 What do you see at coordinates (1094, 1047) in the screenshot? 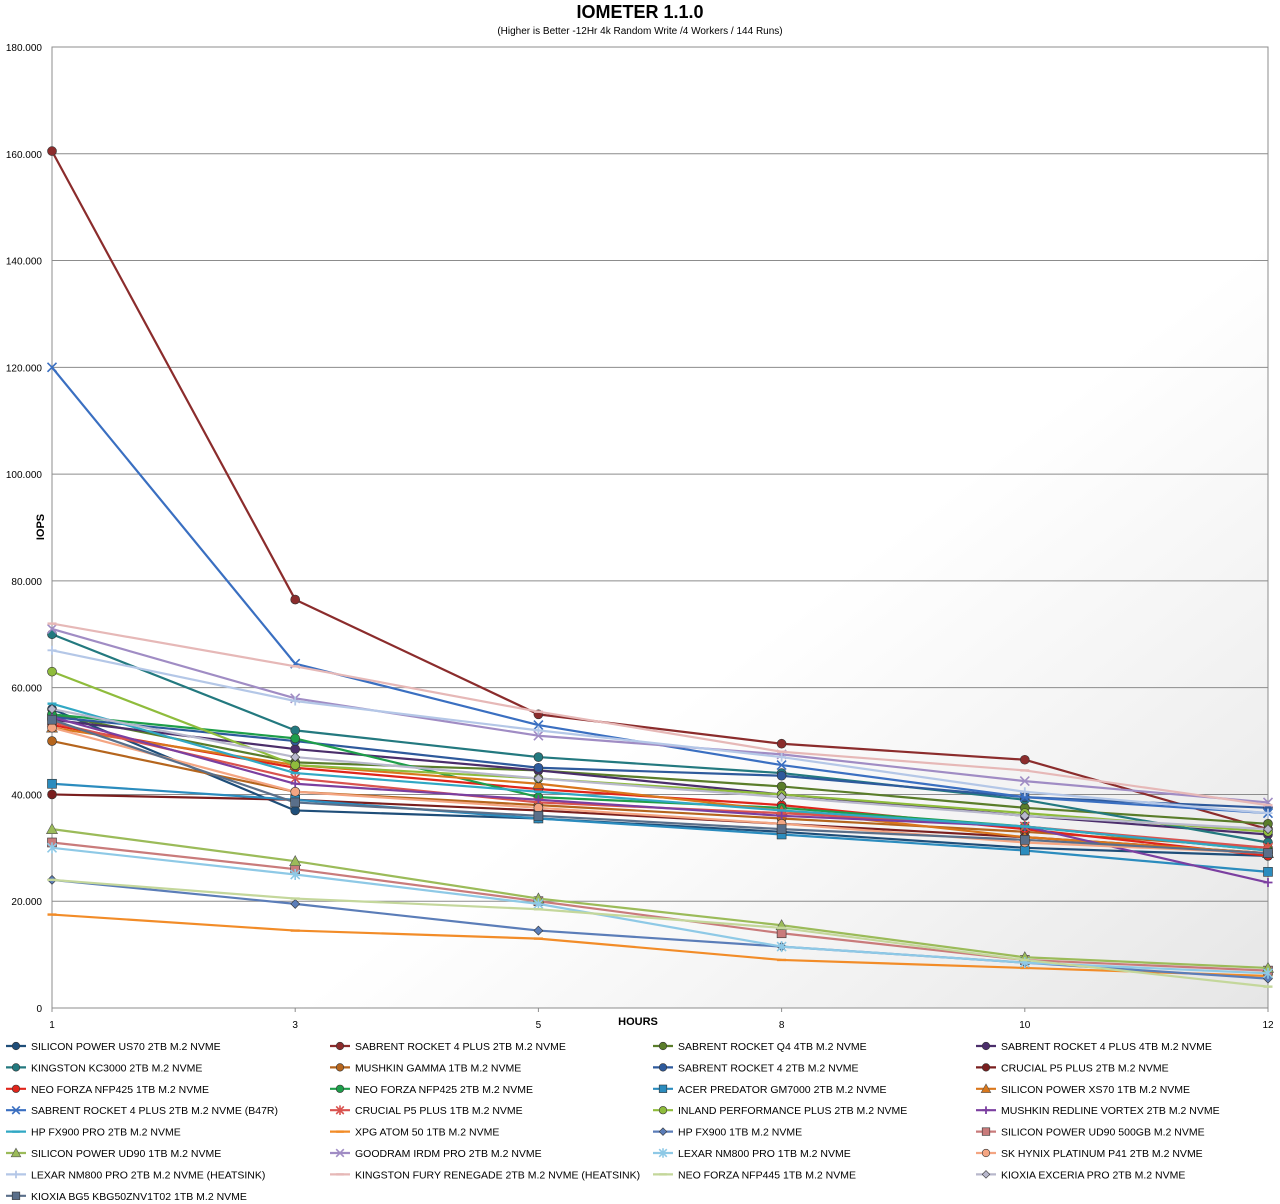
I see `legend-item: SABRENT ROCKET 4 PLUS 4TB M.2 NVME` at bounding box center [1094, 1047].